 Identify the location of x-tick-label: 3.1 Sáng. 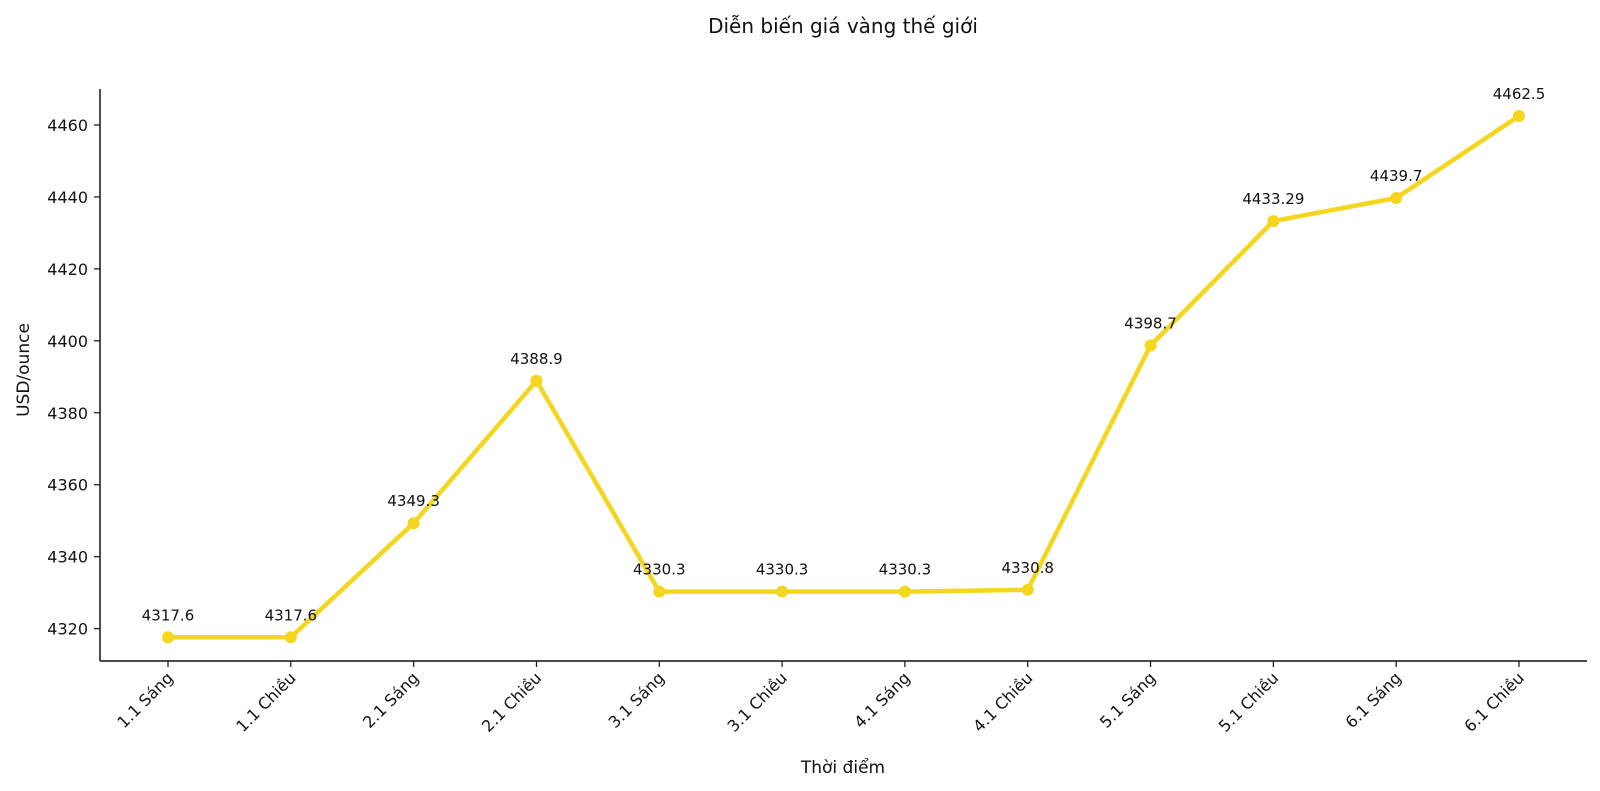
(636, 699).